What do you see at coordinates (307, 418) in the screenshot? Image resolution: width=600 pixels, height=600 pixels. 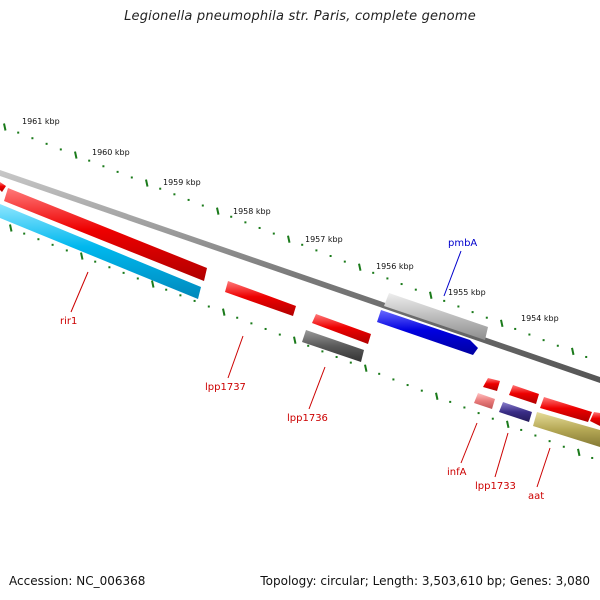 I see `gene-label-lpp1736: lpp1736` at bounding box center [307, 418].